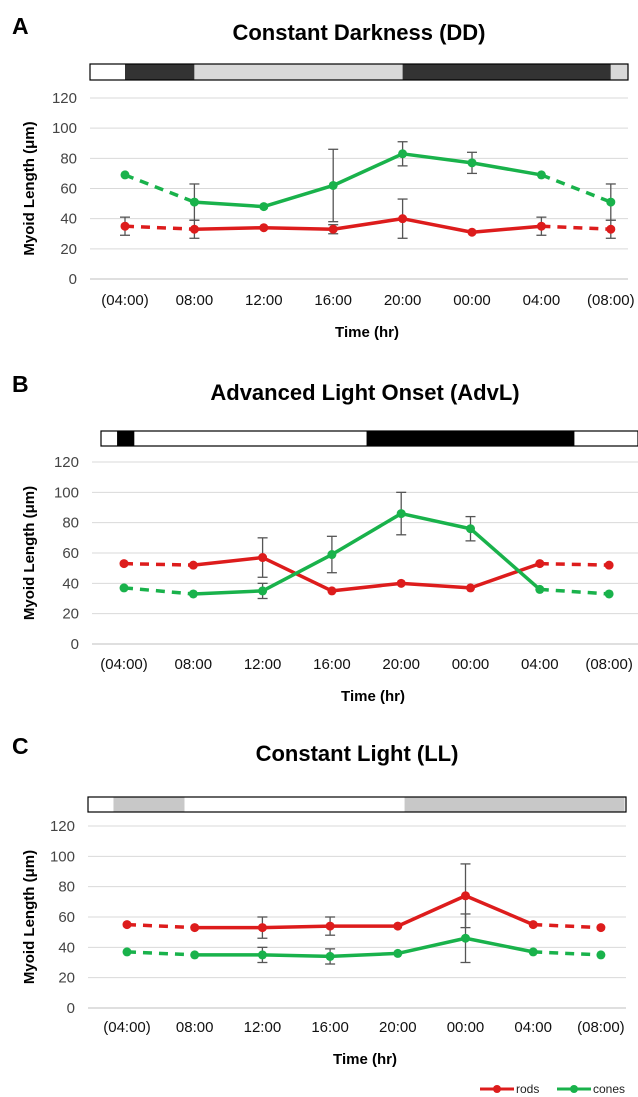 Image resolution: width=638 pixels, height=1097 pixels. Describe the element at coordinates (20, 26) in the screenshot. I see `panel-letter: A` at that location.